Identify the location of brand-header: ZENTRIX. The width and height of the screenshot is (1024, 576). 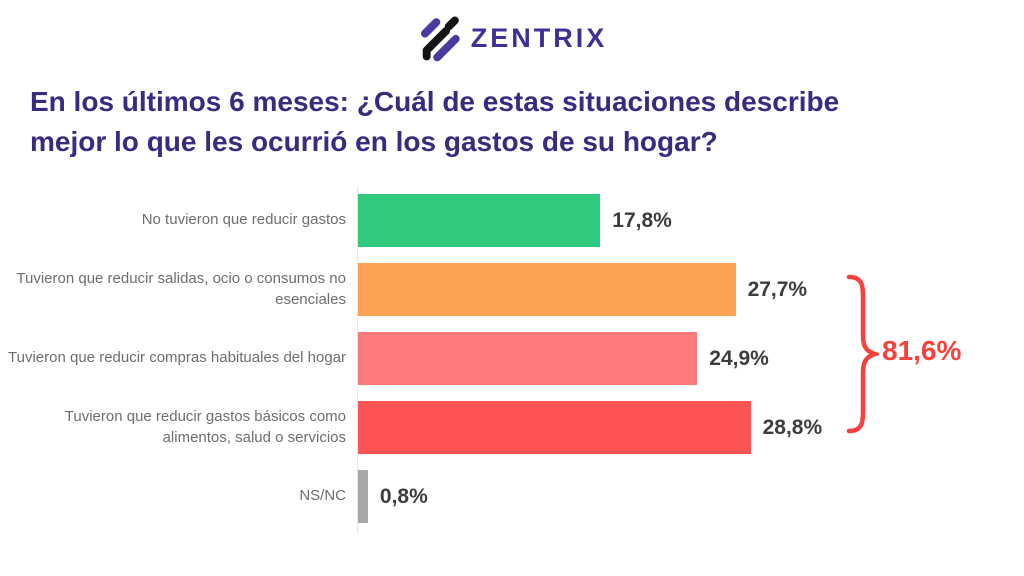
(512, 33).